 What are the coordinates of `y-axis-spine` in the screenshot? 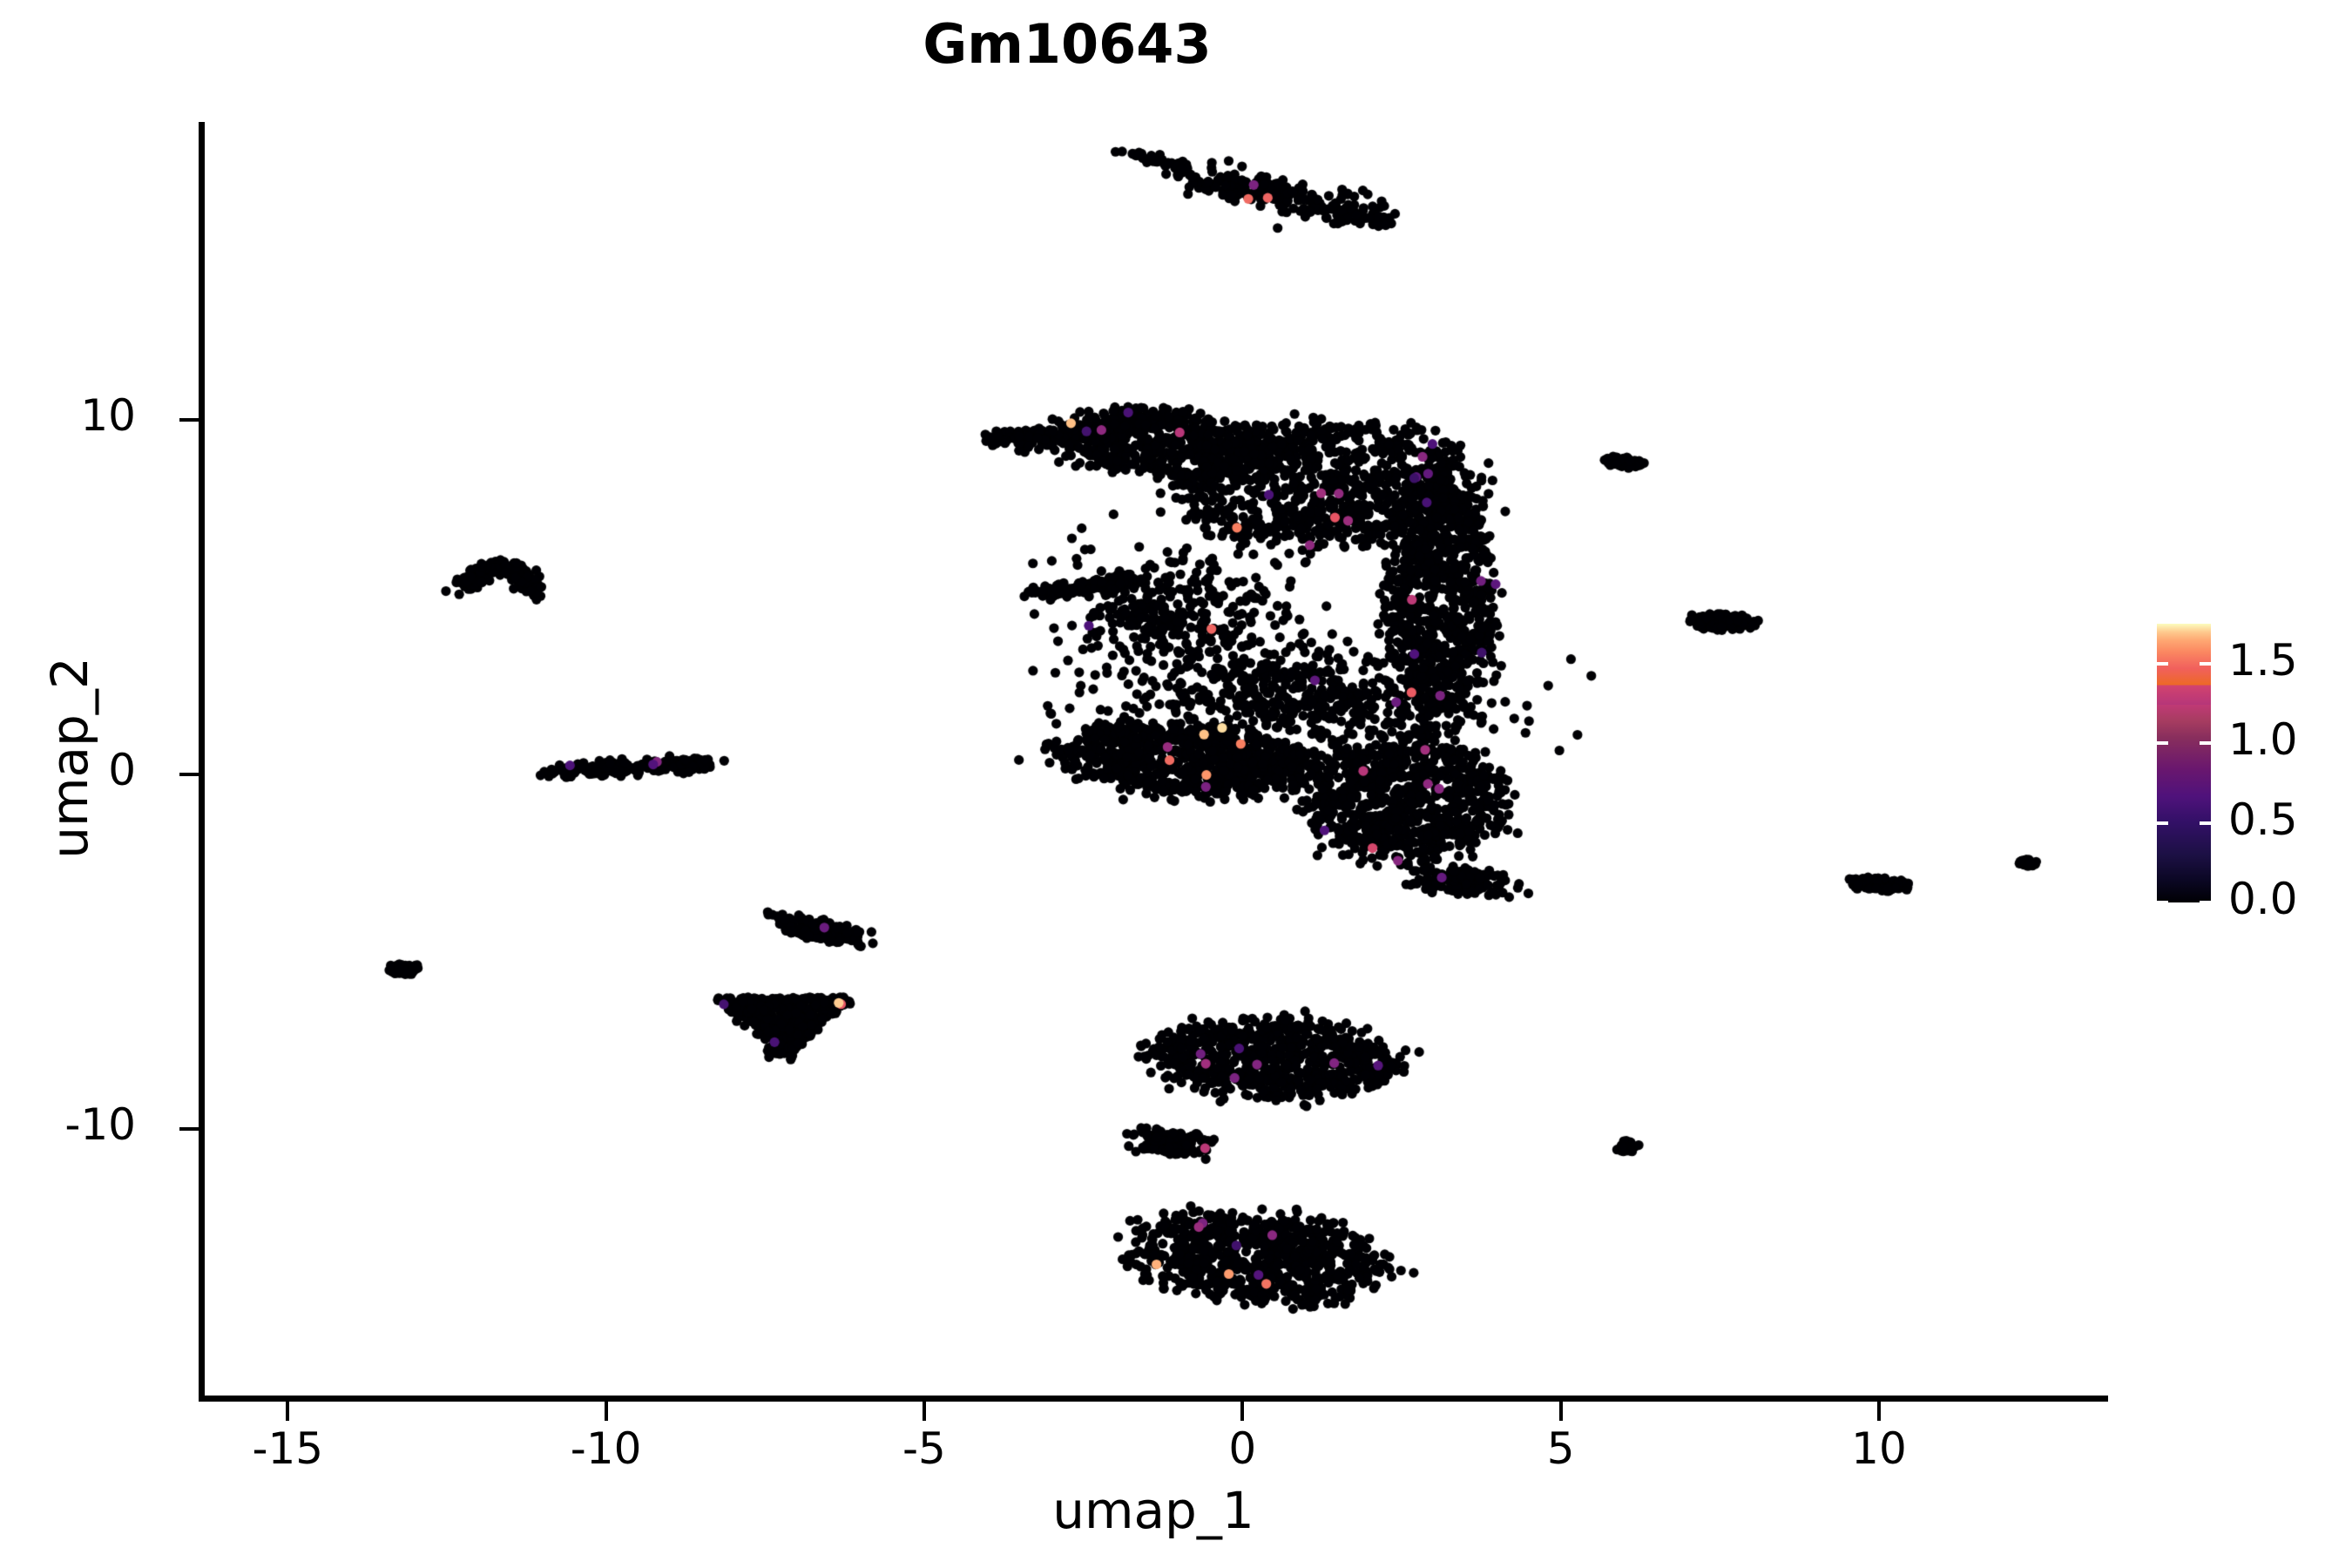 It's located at (202, 762).